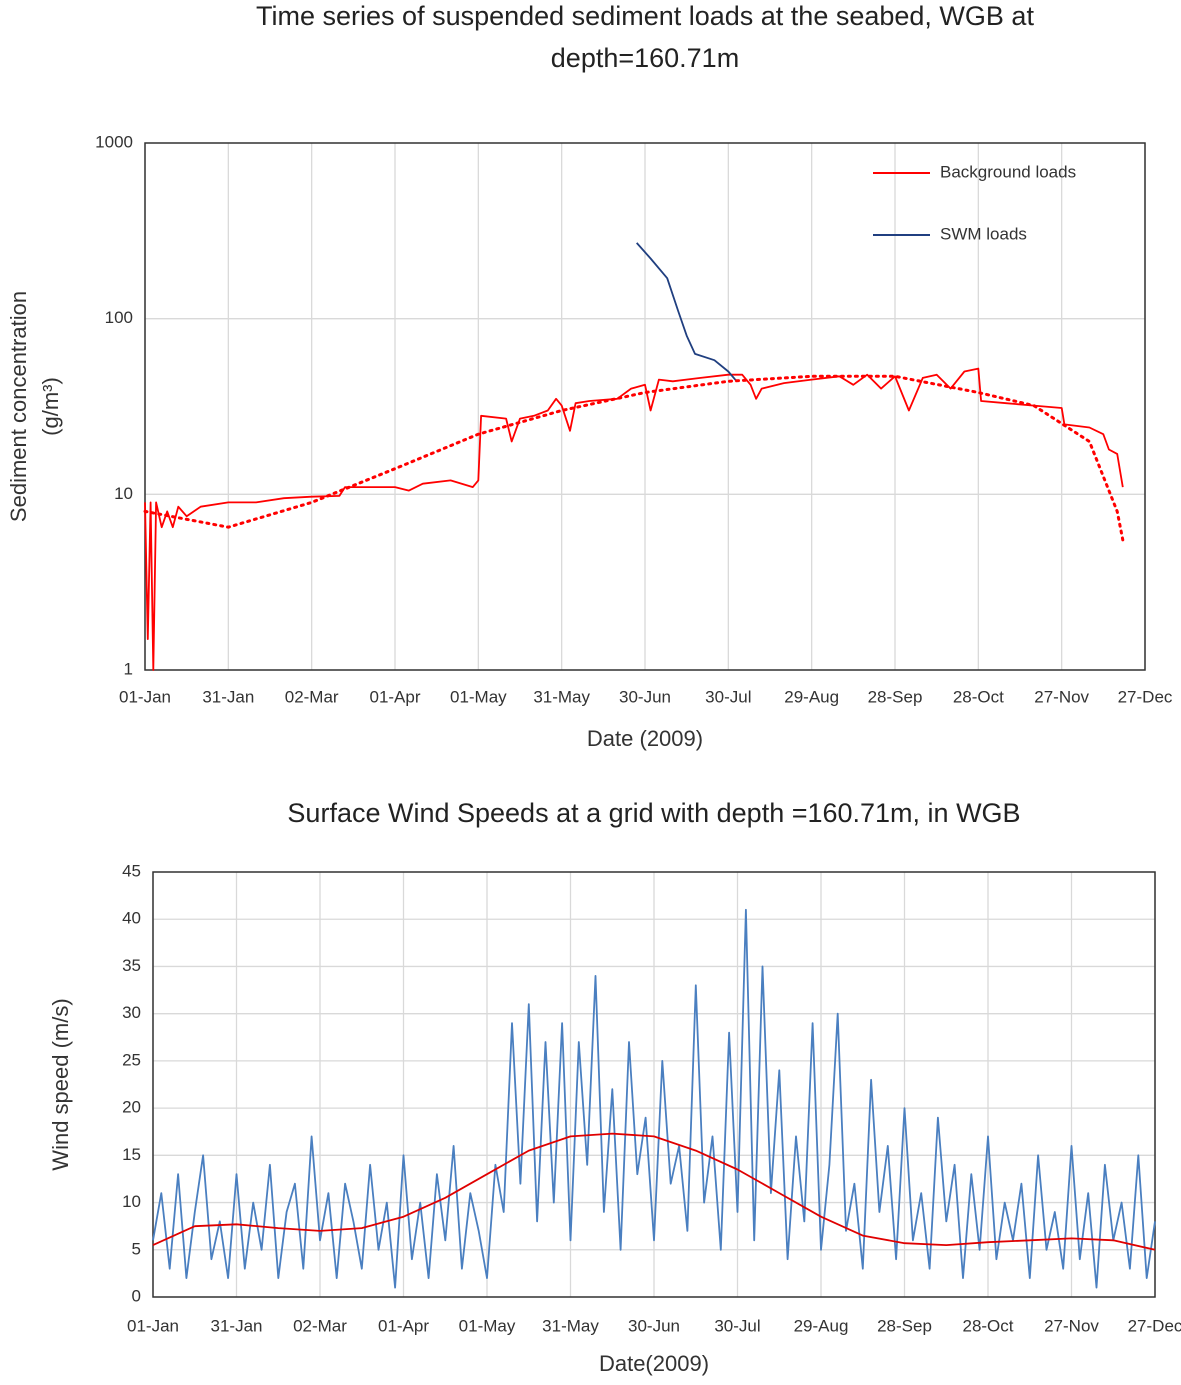 The width and height of the screenshot is (1181, 1385). I want to click on legend-label: Background loads, so click(1008, 171).